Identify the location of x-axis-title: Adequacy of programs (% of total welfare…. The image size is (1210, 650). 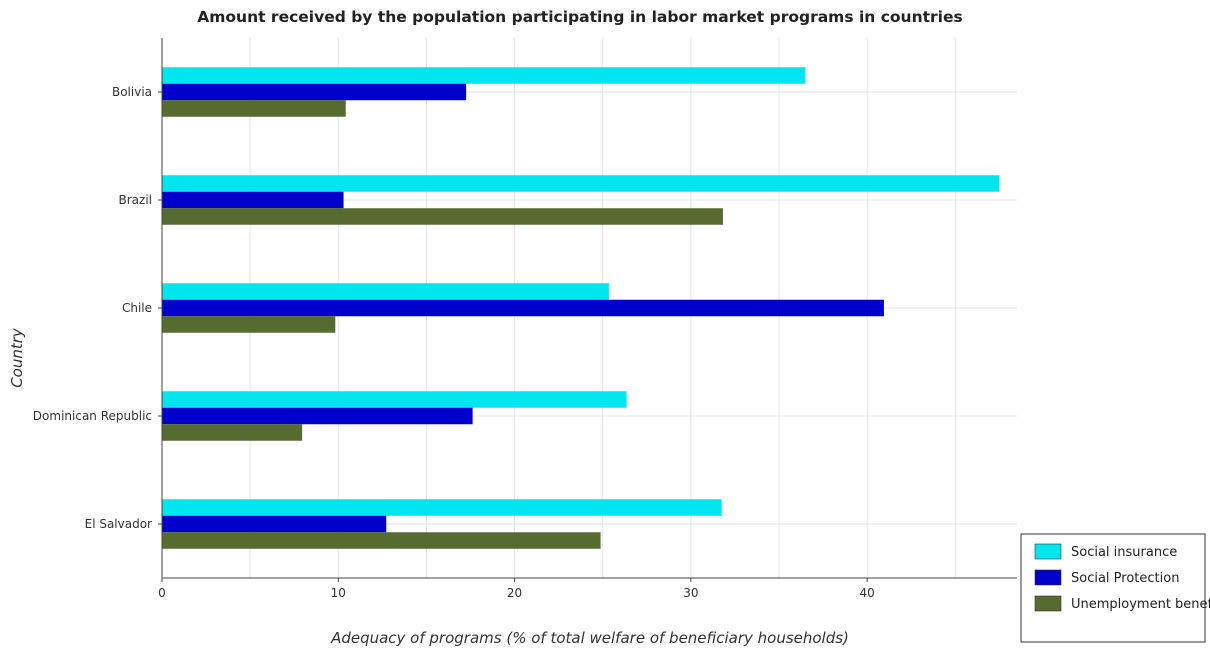
(589, 638).